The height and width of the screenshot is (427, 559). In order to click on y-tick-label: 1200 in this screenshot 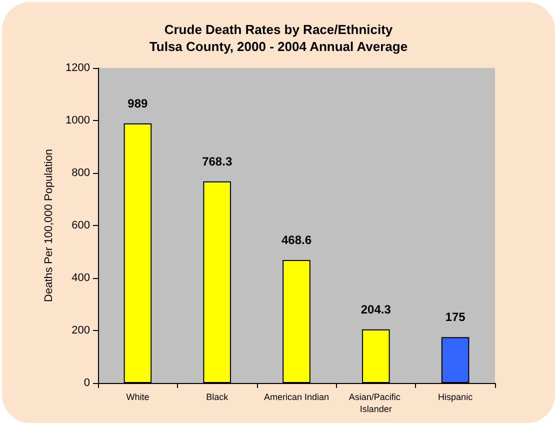, I will do `click(78, 68)`.